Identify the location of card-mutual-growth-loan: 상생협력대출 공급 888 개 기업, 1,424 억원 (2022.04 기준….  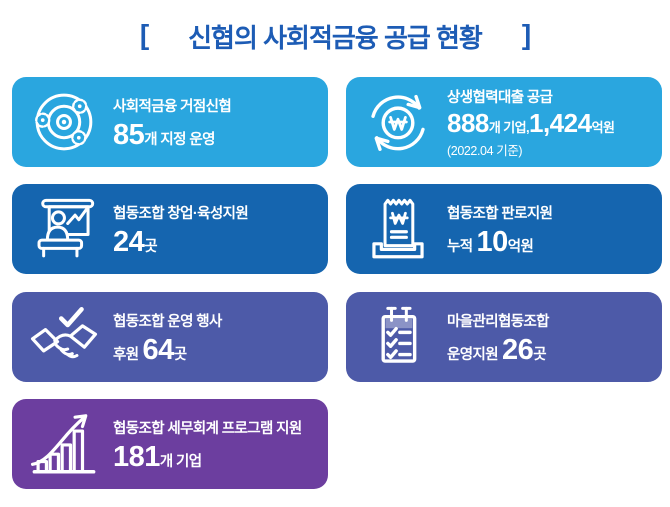
(504, 122).